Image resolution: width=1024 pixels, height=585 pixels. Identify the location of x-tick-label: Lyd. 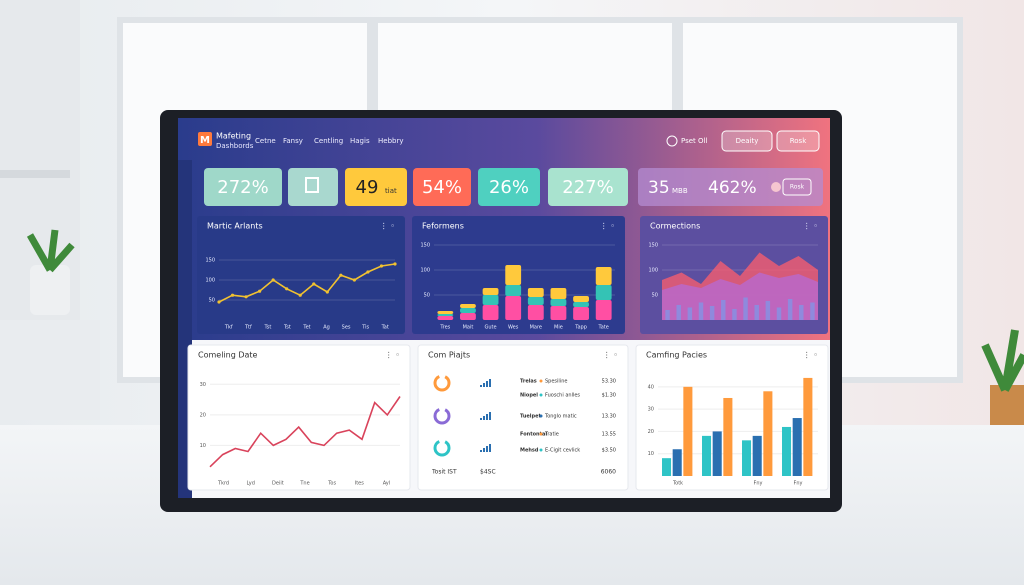
(250, 484).